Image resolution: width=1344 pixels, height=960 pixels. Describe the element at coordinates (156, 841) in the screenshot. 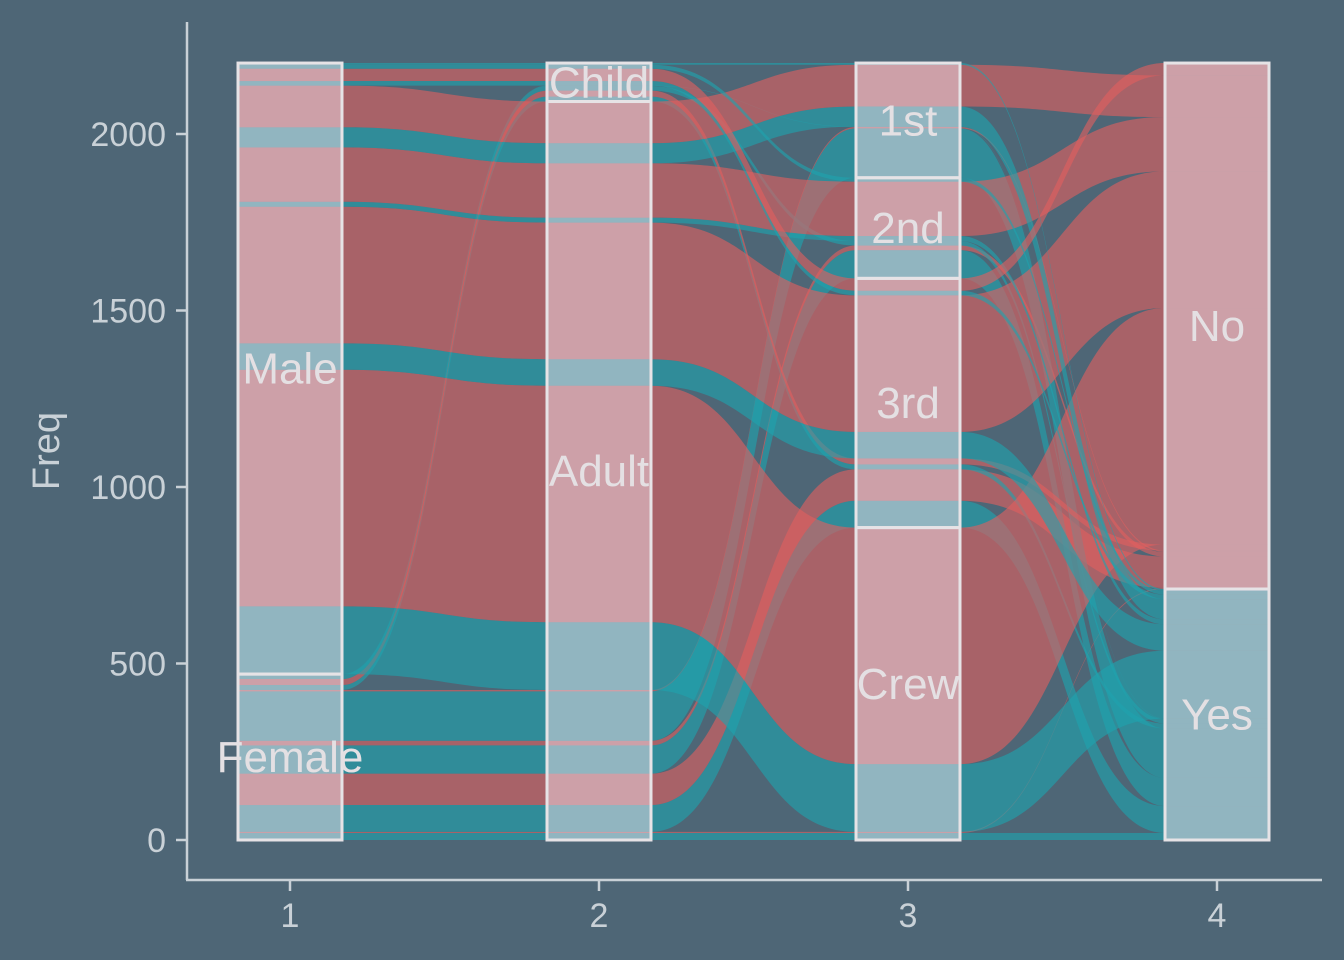

I see `y-tick-label: 0` at that location.